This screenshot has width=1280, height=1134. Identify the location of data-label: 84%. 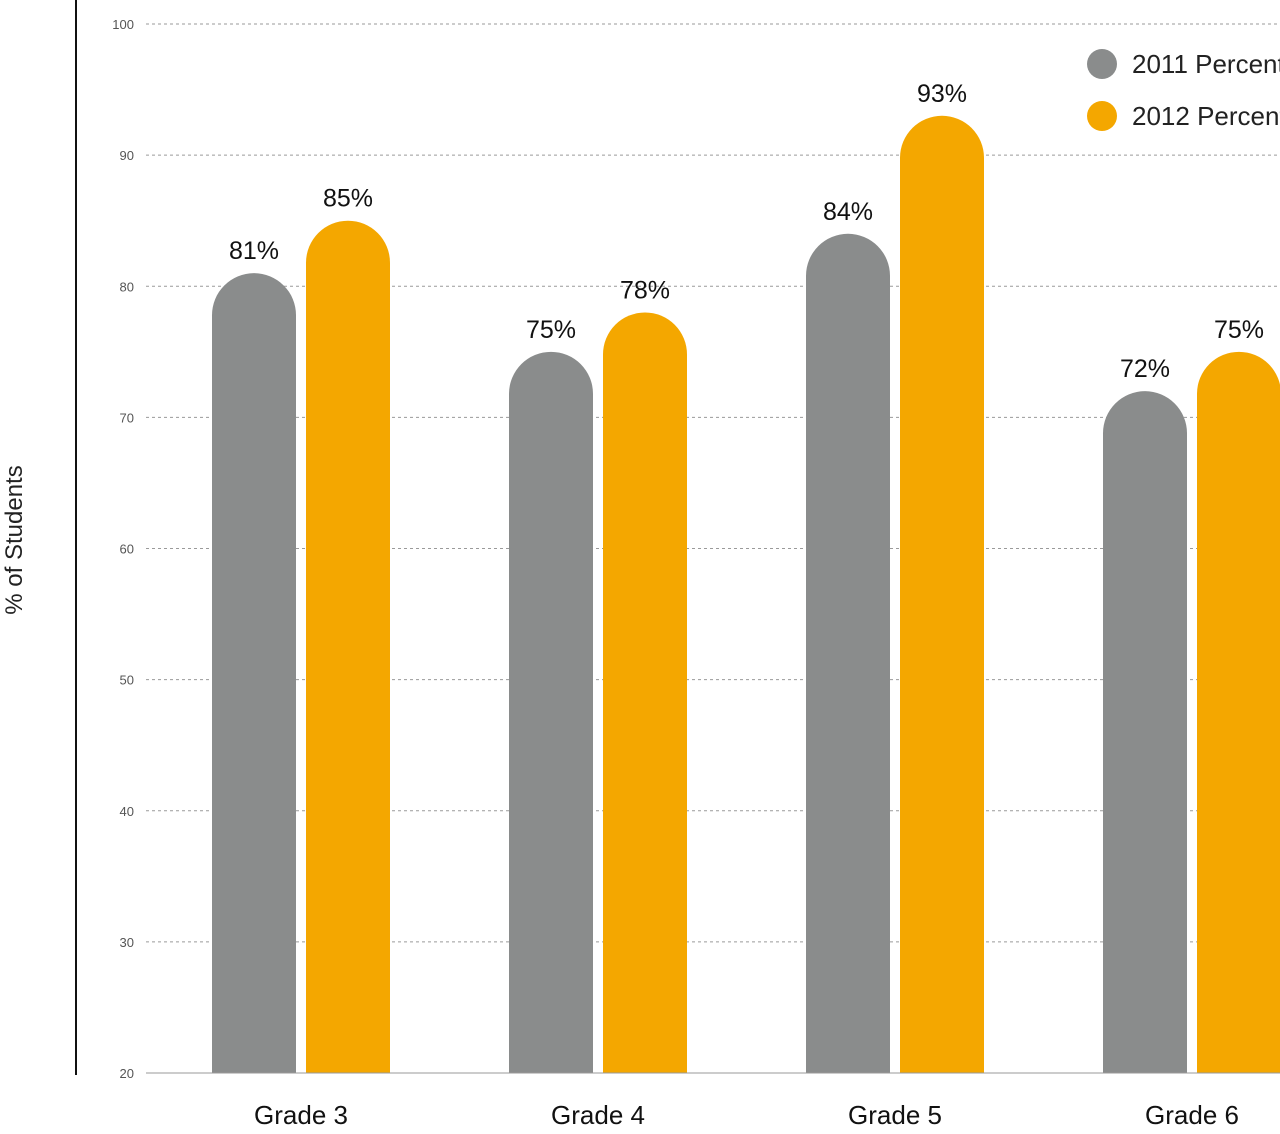
(848, 212).